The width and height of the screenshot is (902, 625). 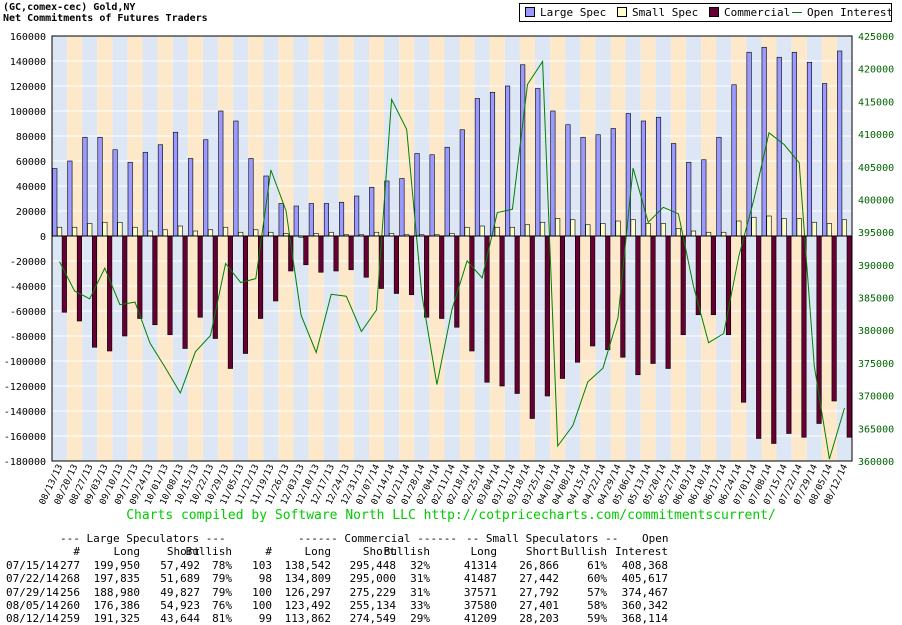 What do you see at coordinates (28, 287) in the screenshot?
I see `y-left-tick-label: -40000` at bounding box center [28, 287].